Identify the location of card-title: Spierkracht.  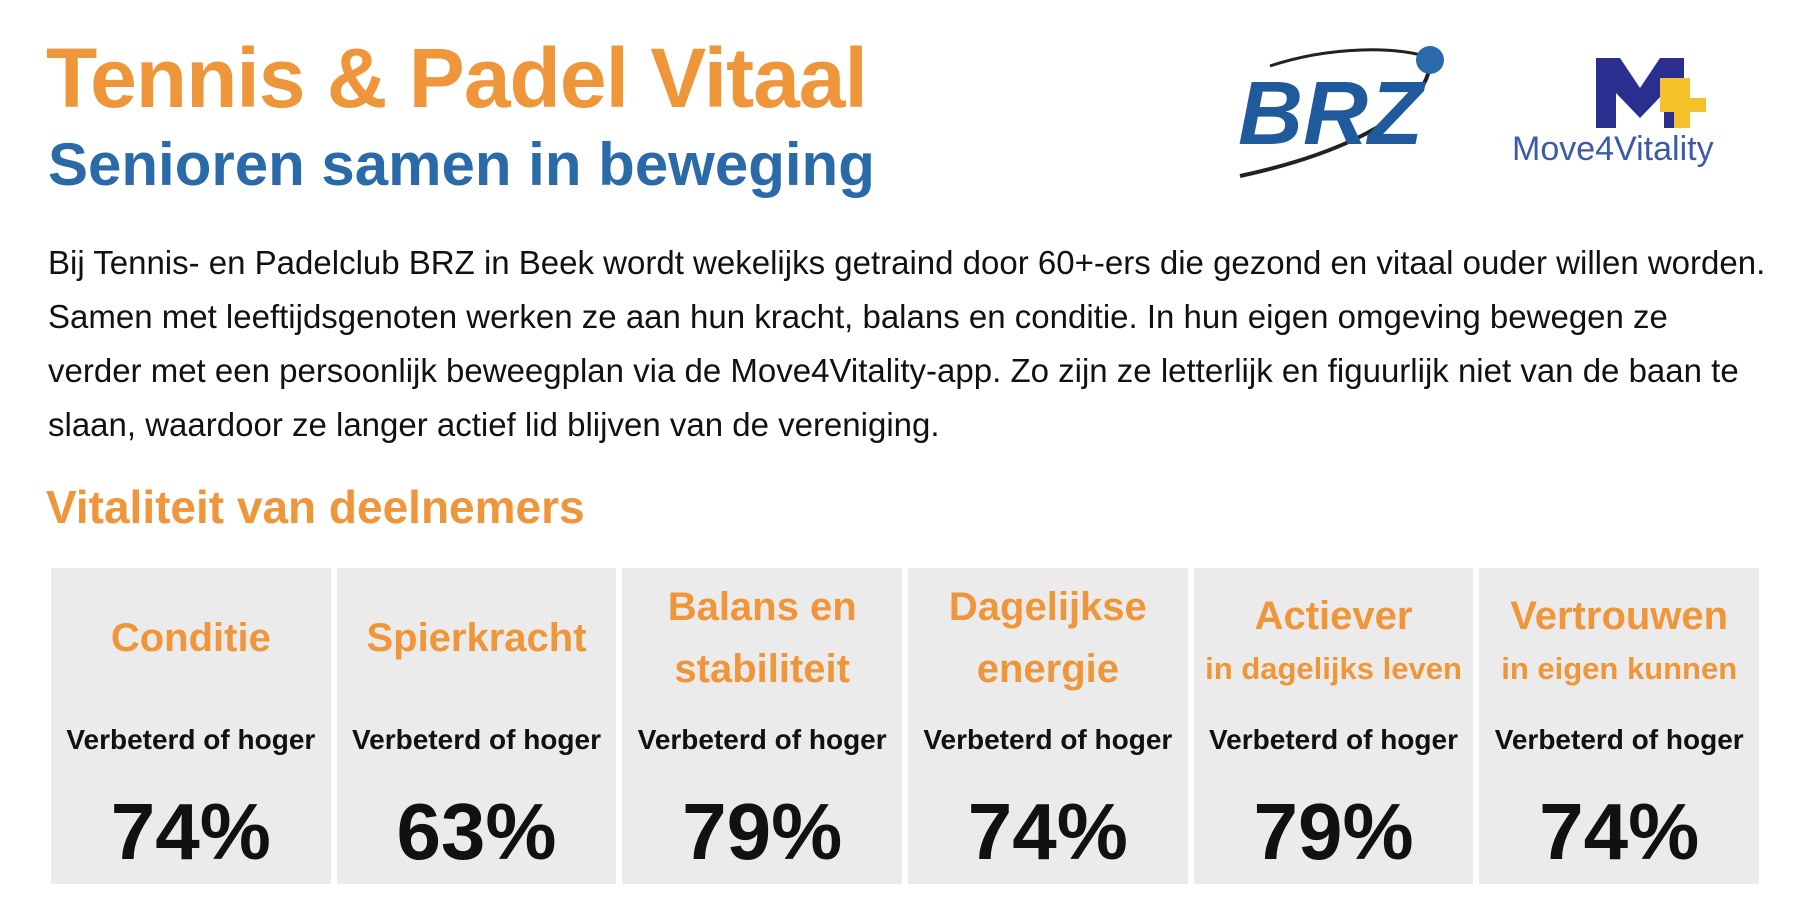
(476, 638).